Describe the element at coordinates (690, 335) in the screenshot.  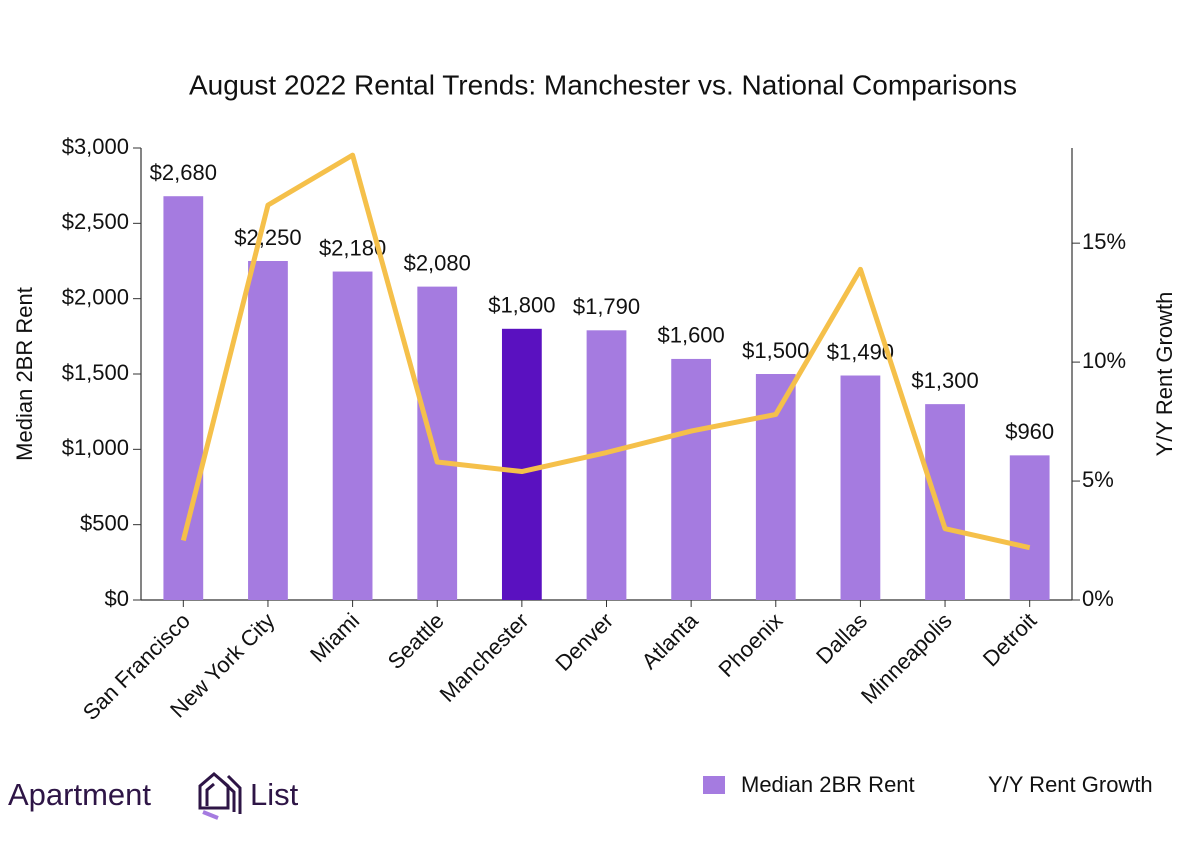
I see `data-label: $1,600` at that location.